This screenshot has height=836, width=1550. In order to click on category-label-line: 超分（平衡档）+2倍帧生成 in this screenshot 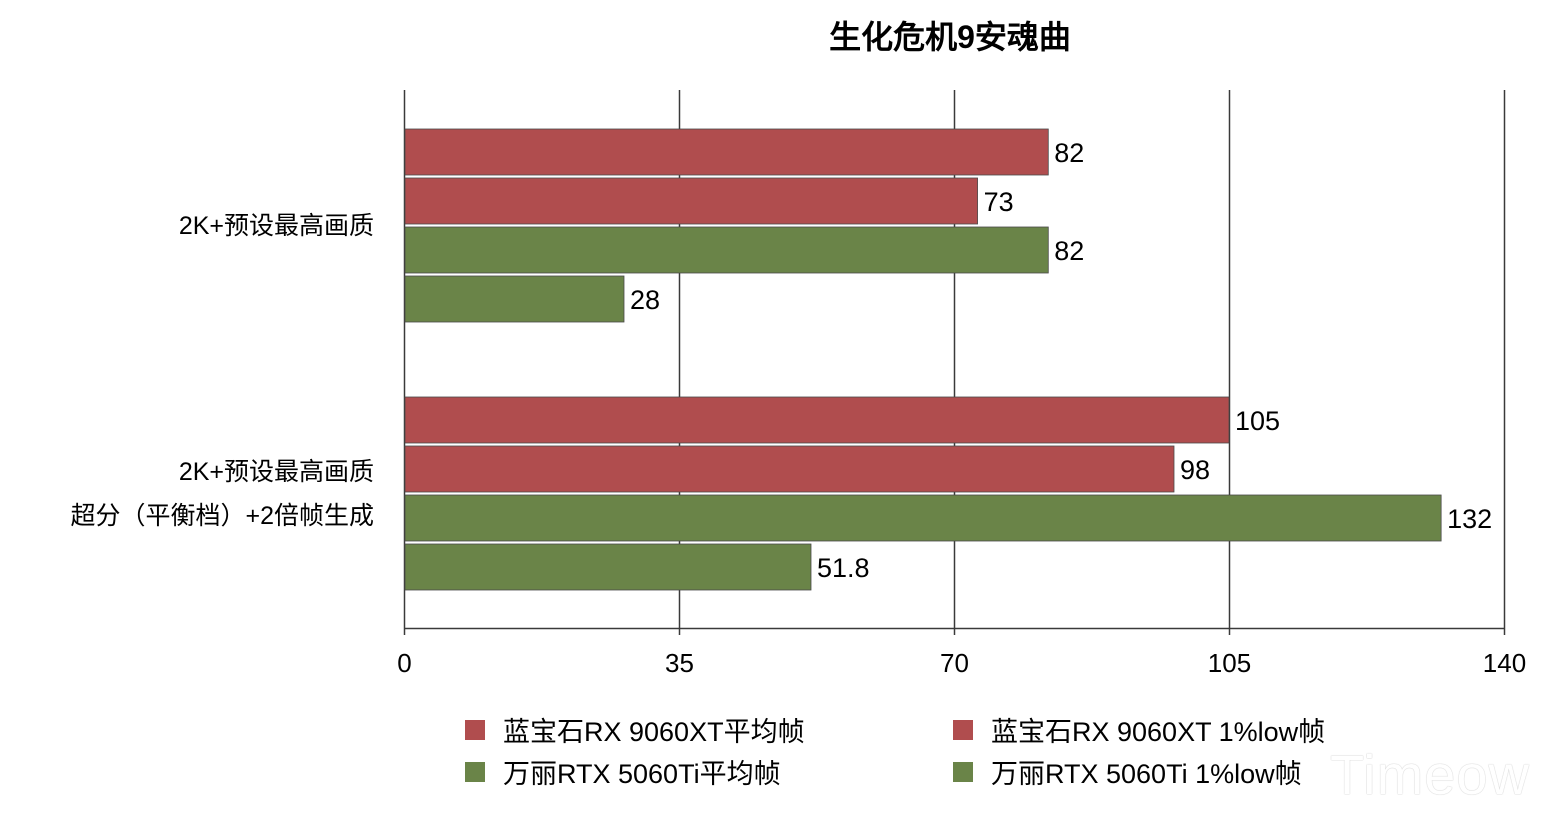, I will do `click(222, 515)`.